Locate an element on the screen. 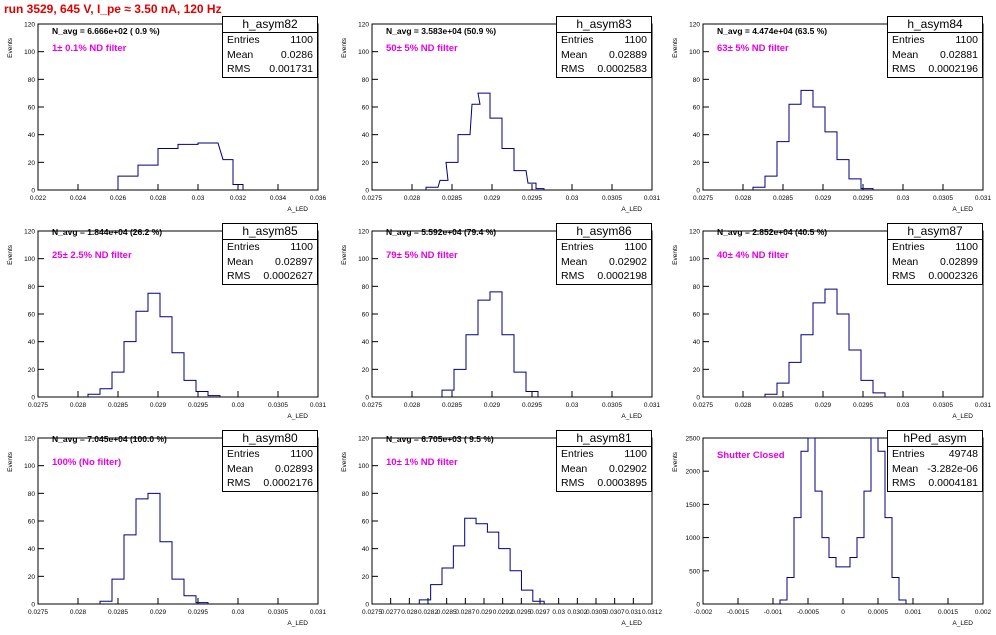 Image resolution: width=996 pixels, height=635 pixels. filter-annotation: 79± 5% ND filter is located at coordinates (422, 255).